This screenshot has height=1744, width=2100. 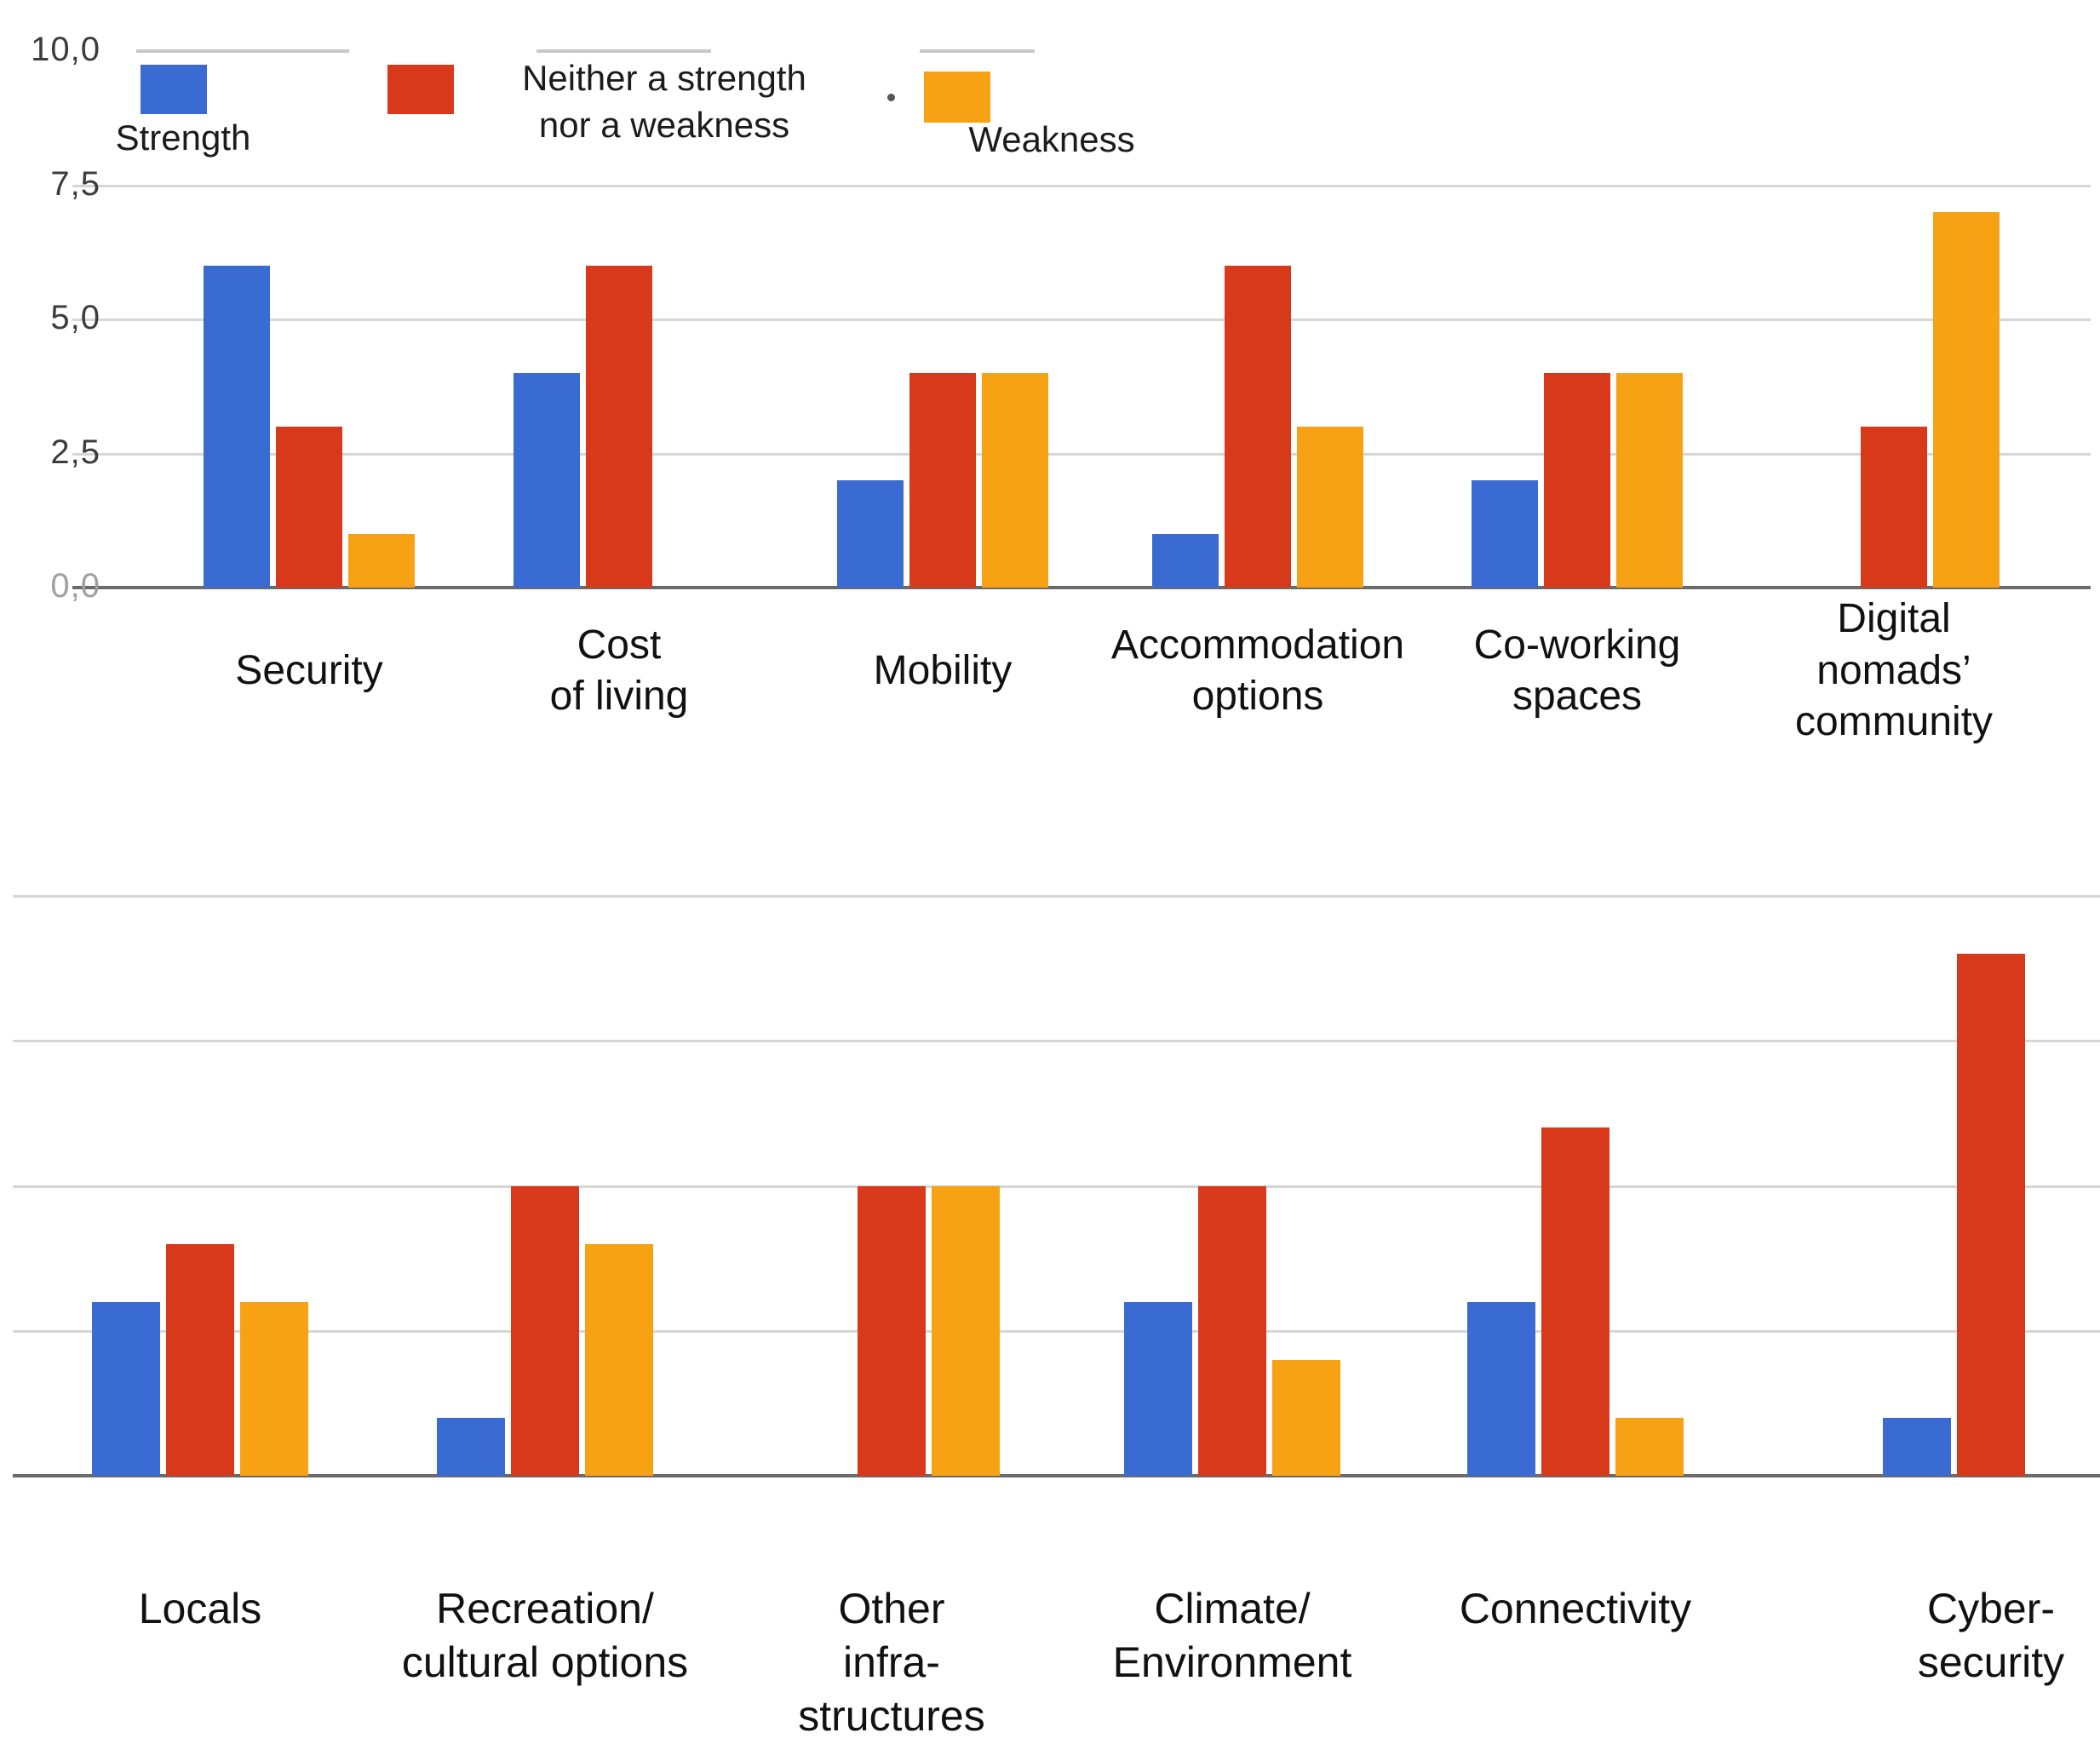 I want to click on category-label: Security, so click(x=309, y=670).